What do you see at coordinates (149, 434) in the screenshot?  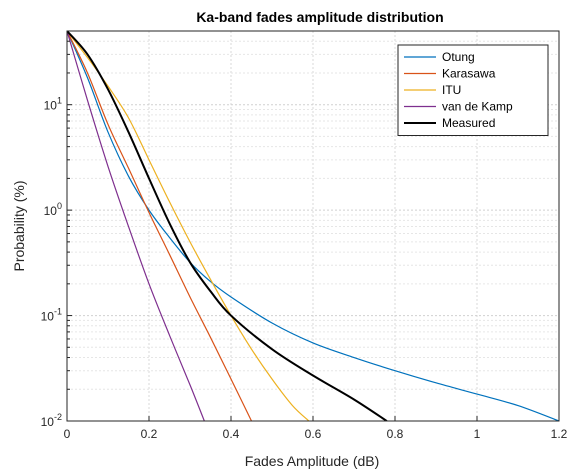 I see `x-tick-label: 0.2` at bounding box center [149, 434].